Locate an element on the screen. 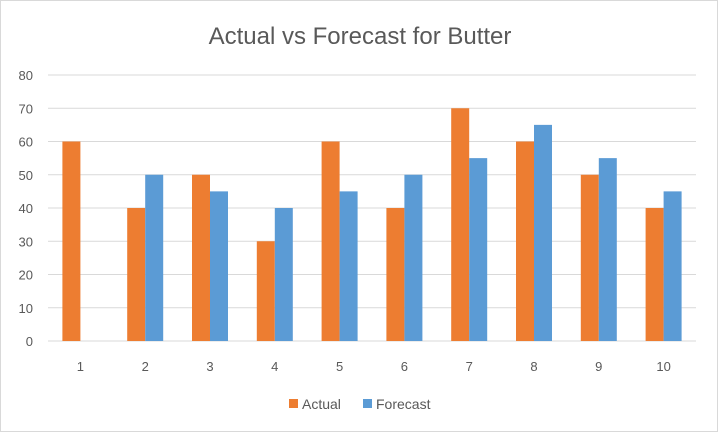 This screenshot has width=720, height=434. y-tick-label: 40 is located at coordinates (26, 208).